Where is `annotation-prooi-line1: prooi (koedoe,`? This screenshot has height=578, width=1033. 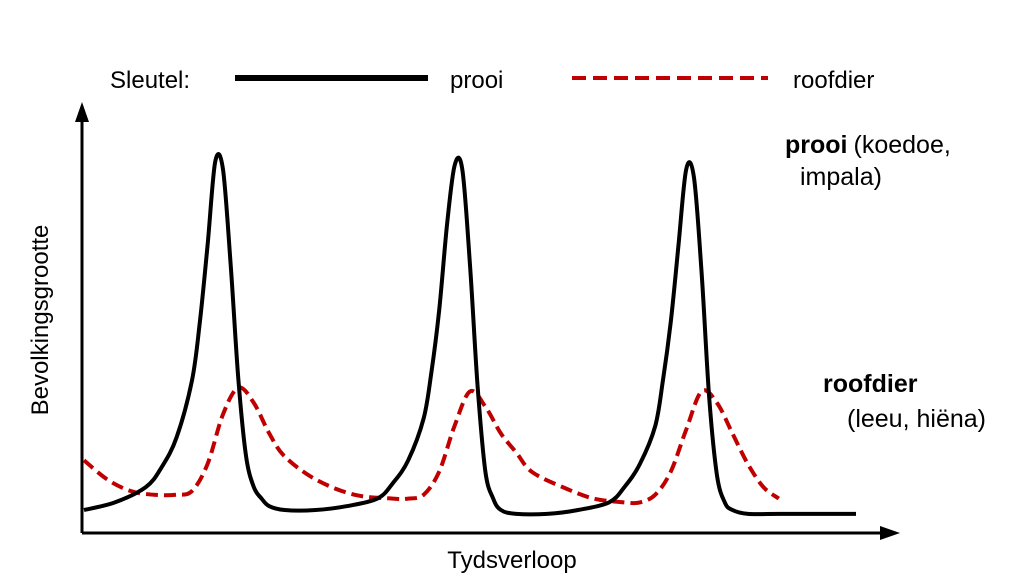
annotation-prooi-line1: prooi (koedoe, is located at coordinates (868, 145).